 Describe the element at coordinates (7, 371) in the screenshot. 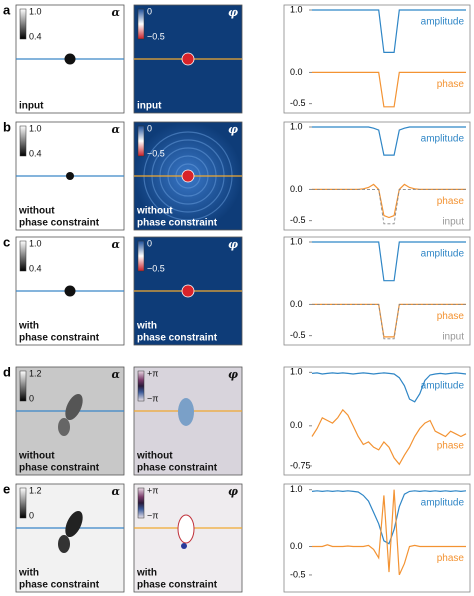

I see `panel-label: d` at that location.